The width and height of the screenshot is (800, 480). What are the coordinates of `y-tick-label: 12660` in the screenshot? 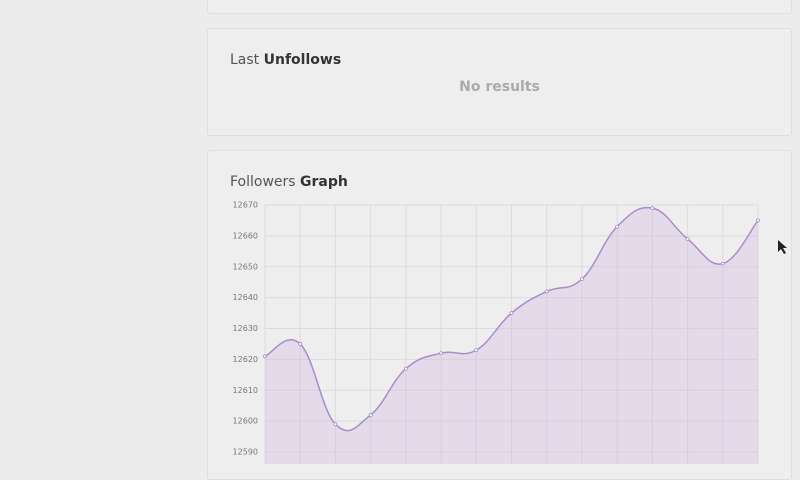 It's located at (245, 235).